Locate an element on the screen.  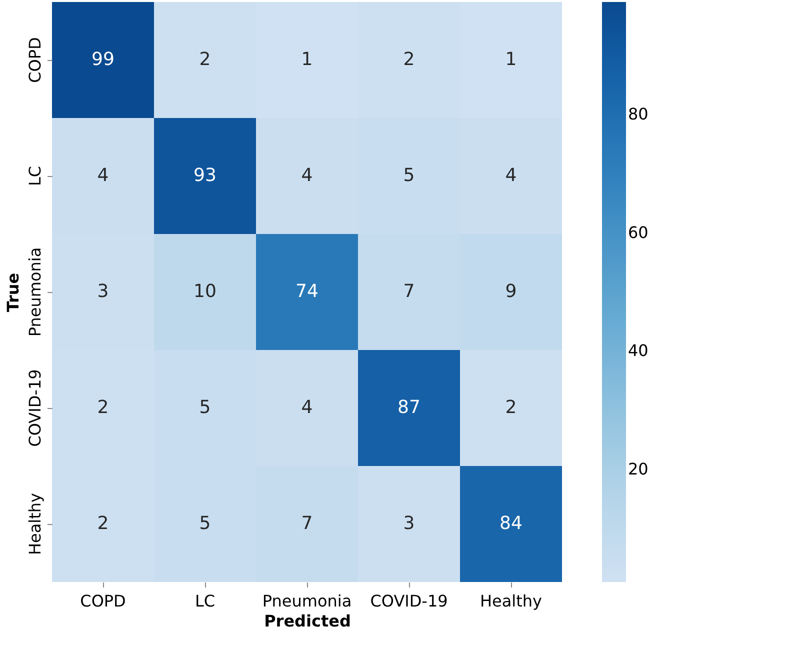
data-label: 9 is located at coordinates (511, 291).